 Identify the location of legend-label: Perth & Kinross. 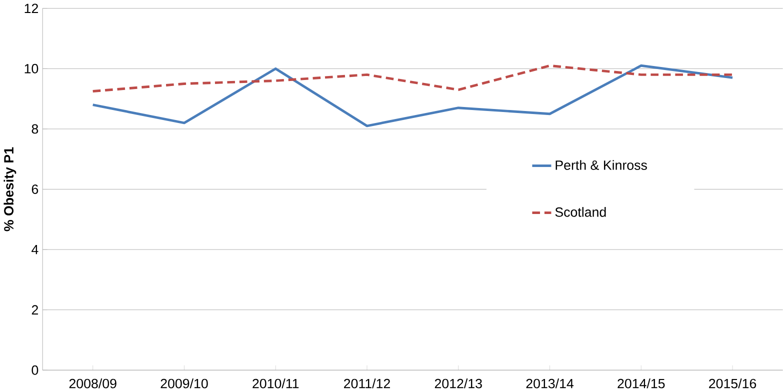
(601, 165).